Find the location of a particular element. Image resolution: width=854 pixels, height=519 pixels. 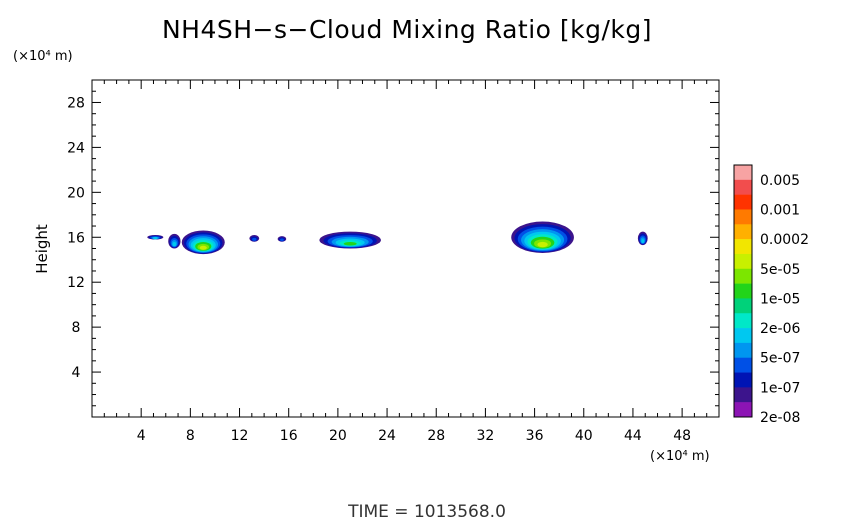

y-tick-label: 24 is located at coordinates (76, 148).